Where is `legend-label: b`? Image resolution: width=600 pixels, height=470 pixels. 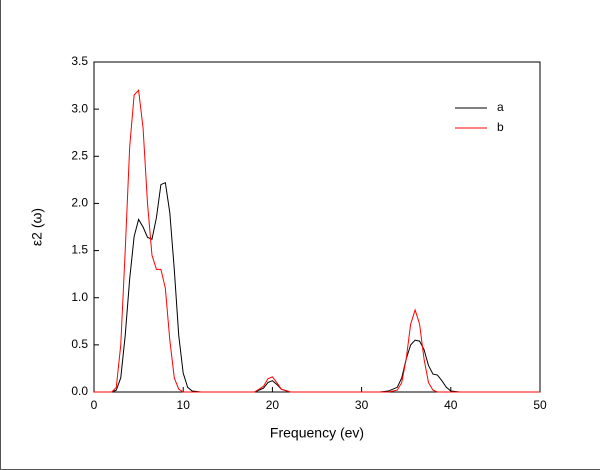
legend-label: b is located at coordinates (500, 127).